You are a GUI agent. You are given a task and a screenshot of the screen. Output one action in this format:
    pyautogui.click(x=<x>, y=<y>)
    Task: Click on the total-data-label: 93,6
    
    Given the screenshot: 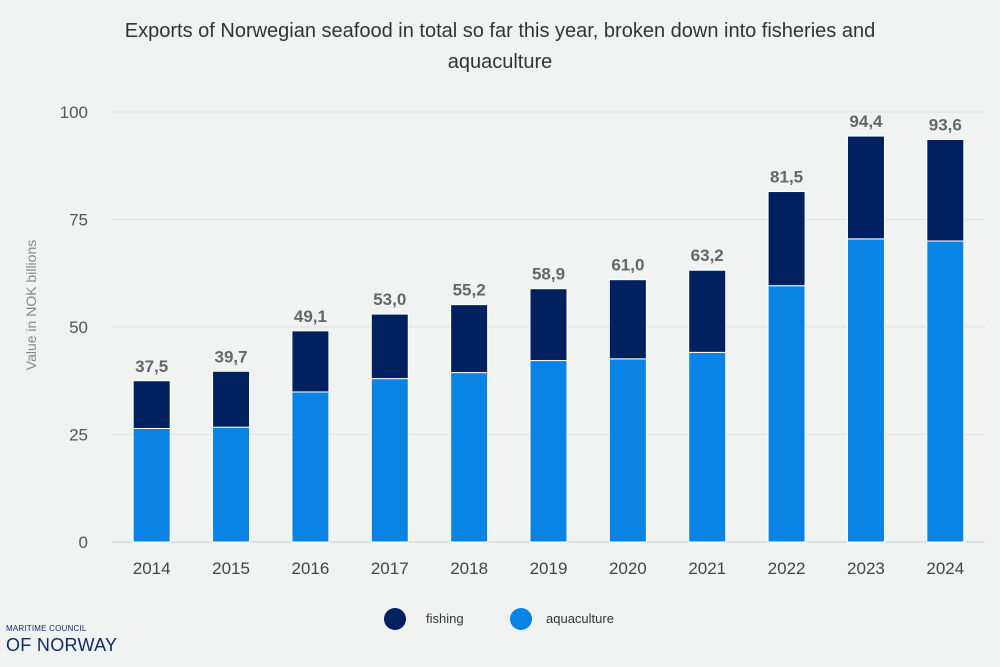 What is the action you would take?
    pyautogui.click(x=945, y=125)
    